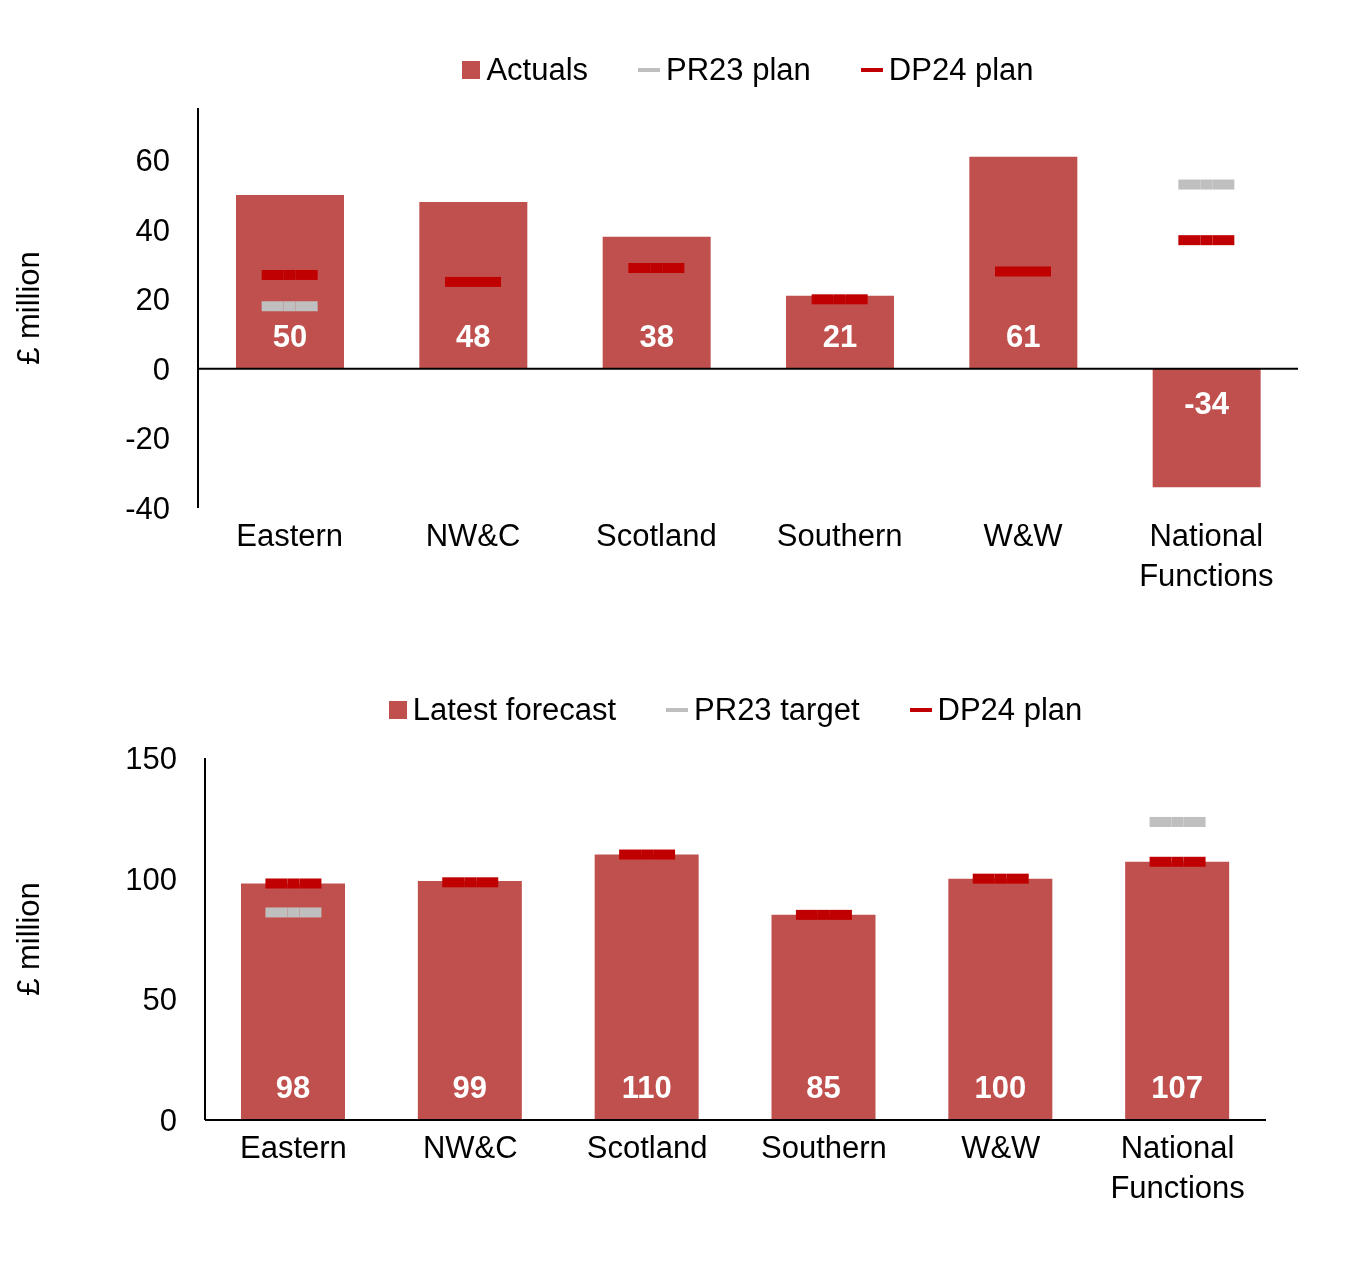  What do you see at coordinates (152, 300) in the screenshot?
I see `y-tick-label: 20` at bounding box center [152, 300].